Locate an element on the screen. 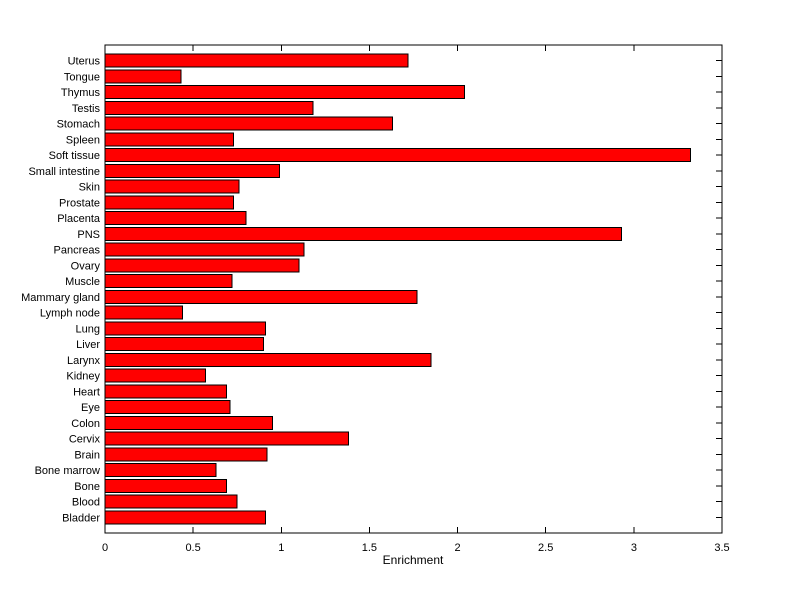  y-tick-label: Larynx is located at coordinates (84, 361).